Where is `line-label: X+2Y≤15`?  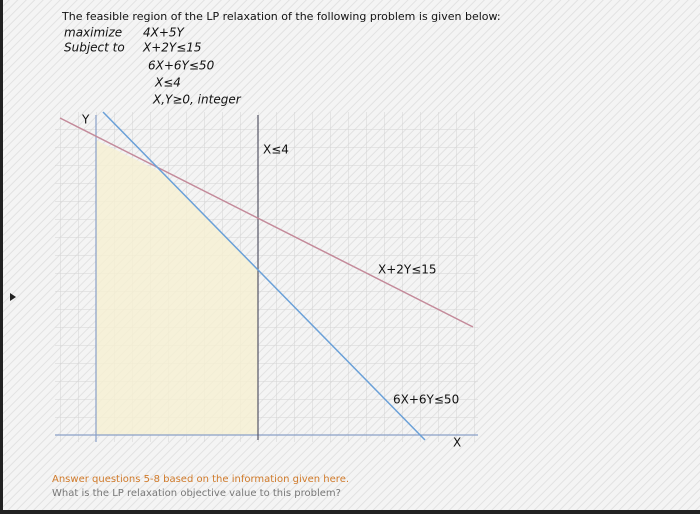
line-label: X+2Y≤15 is located at coordinates (407, 270).